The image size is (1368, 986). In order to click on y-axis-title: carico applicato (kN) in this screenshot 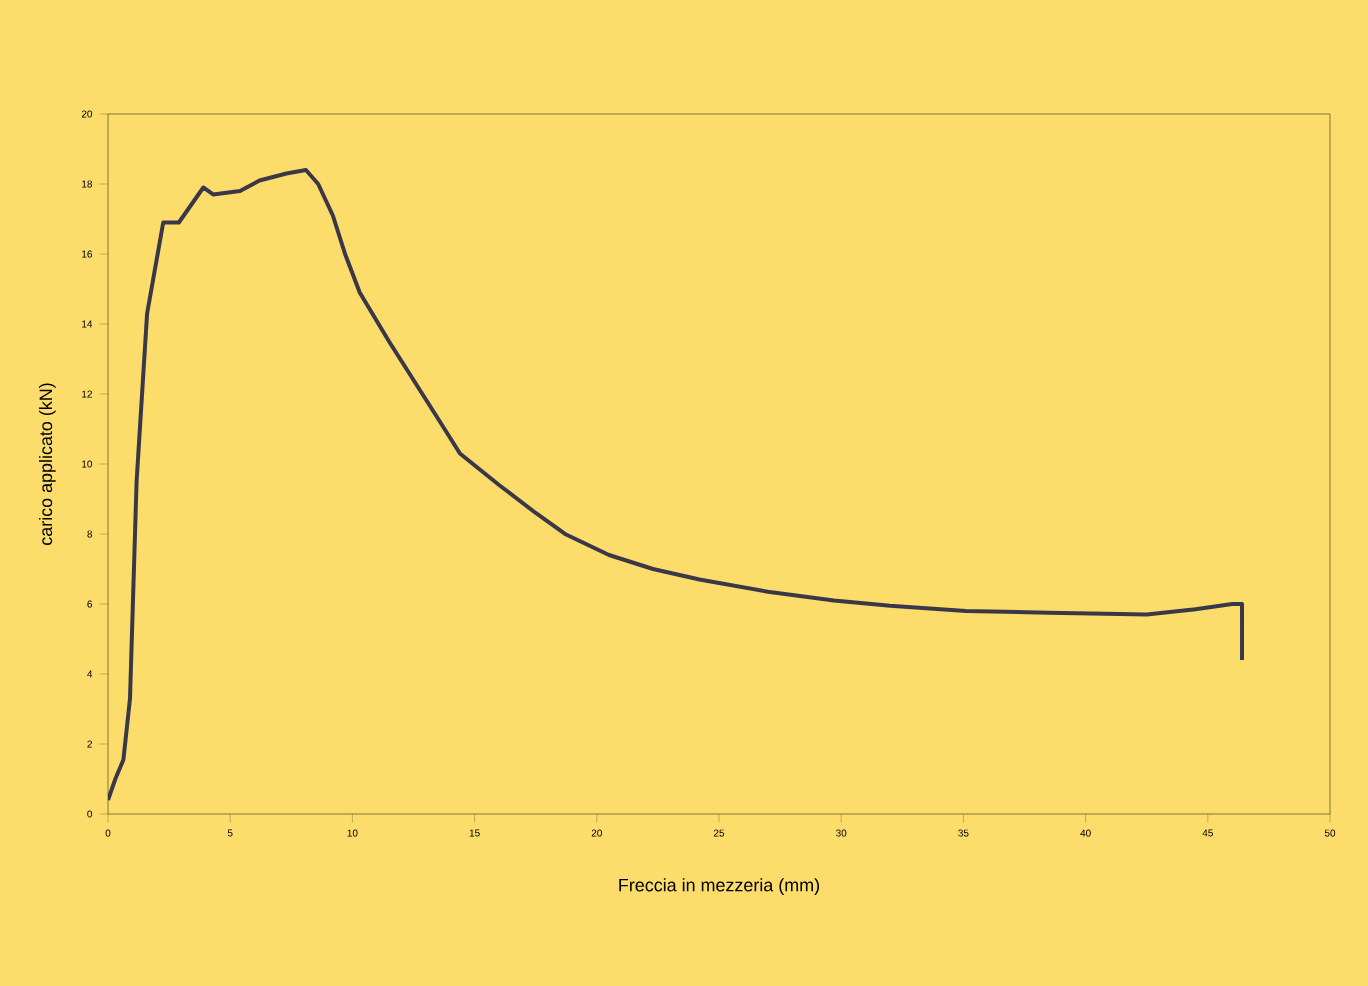, I will do `click(47, 464)`.